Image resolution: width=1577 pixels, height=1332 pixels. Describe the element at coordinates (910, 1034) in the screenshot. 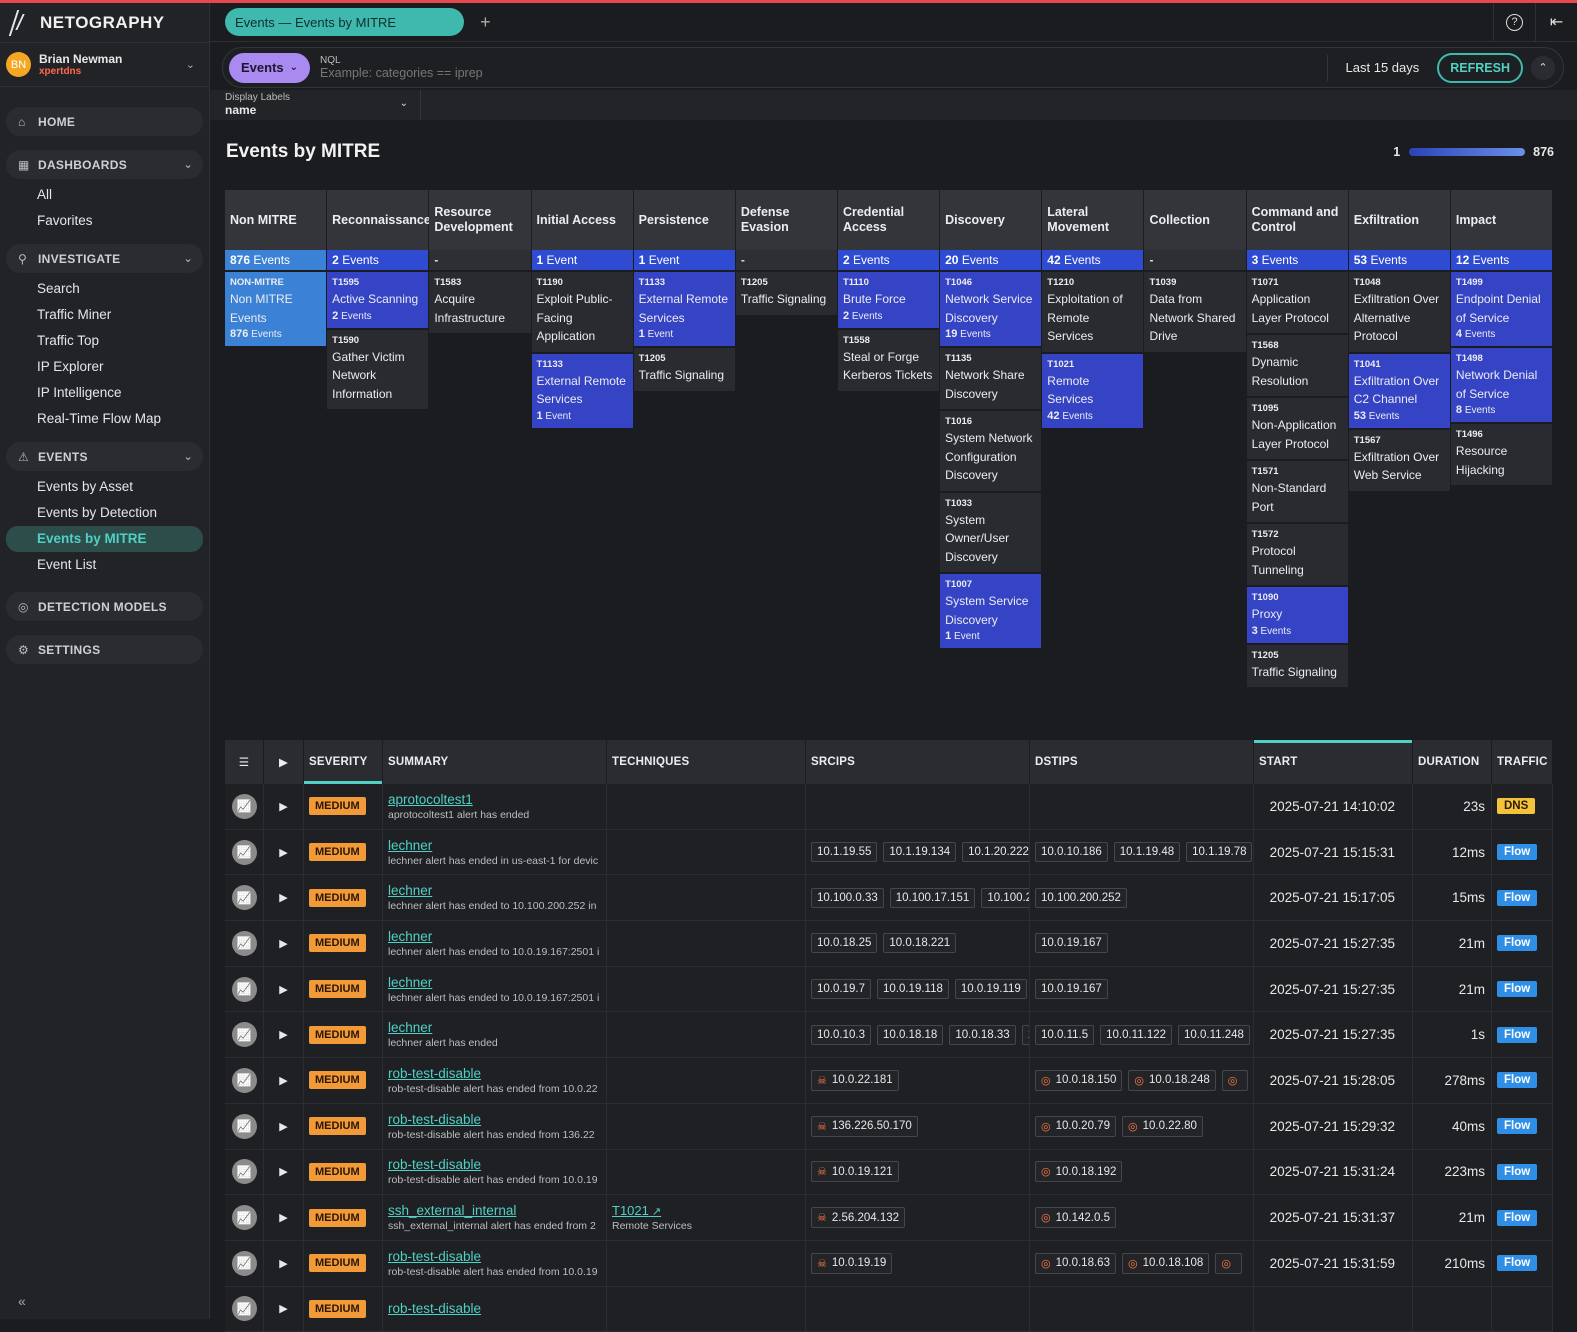

I see `ip-chip: 10.0.18.18` at that location.